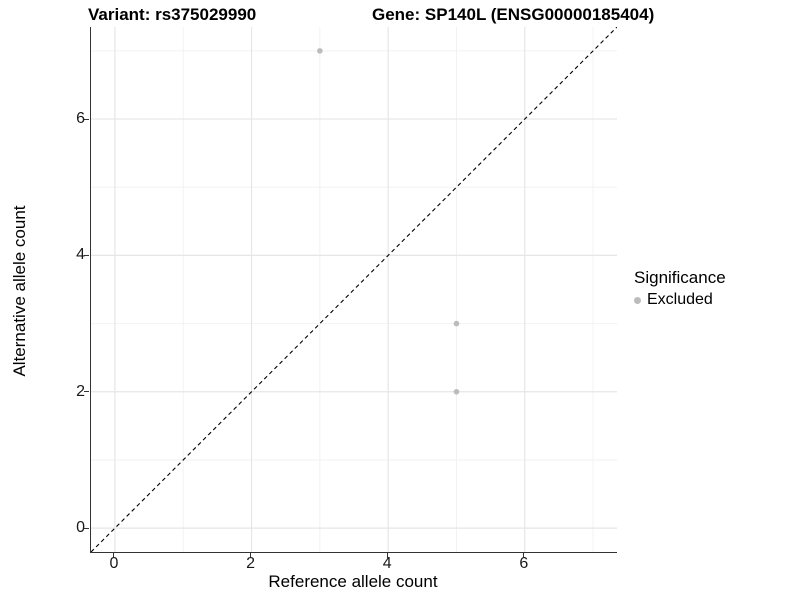 Image resolution: width=800 pixels, height=600 pixels. Describe the element at coordinates (353, 581) in the screenshot. I see `x-axis-title: Reference allele count` at that location.